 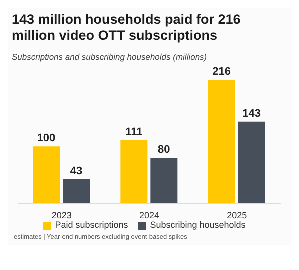 What do you see at coordinates (126, 27) in the screenshot?
I see `chart-title: 143 million households paid for 216 million video OTT subscriptions` at bounding box center [126, 27].